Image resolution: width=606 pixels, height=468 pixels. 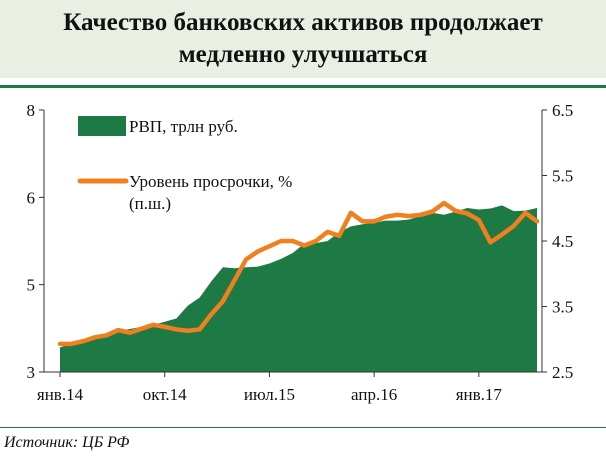 What do you see at coordinates (31, 285) in the screenshot?
I see `y-left-tick-label: 5` at bounding box center [31, 285].